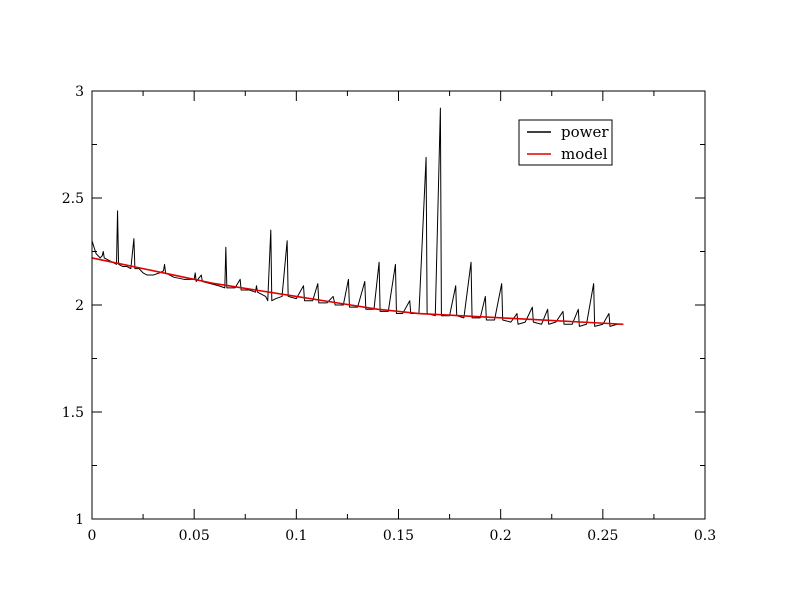 The width and height of the screenshot is (792, 612). I want to click on x-tick-label: 0.15, so click(398, 536).